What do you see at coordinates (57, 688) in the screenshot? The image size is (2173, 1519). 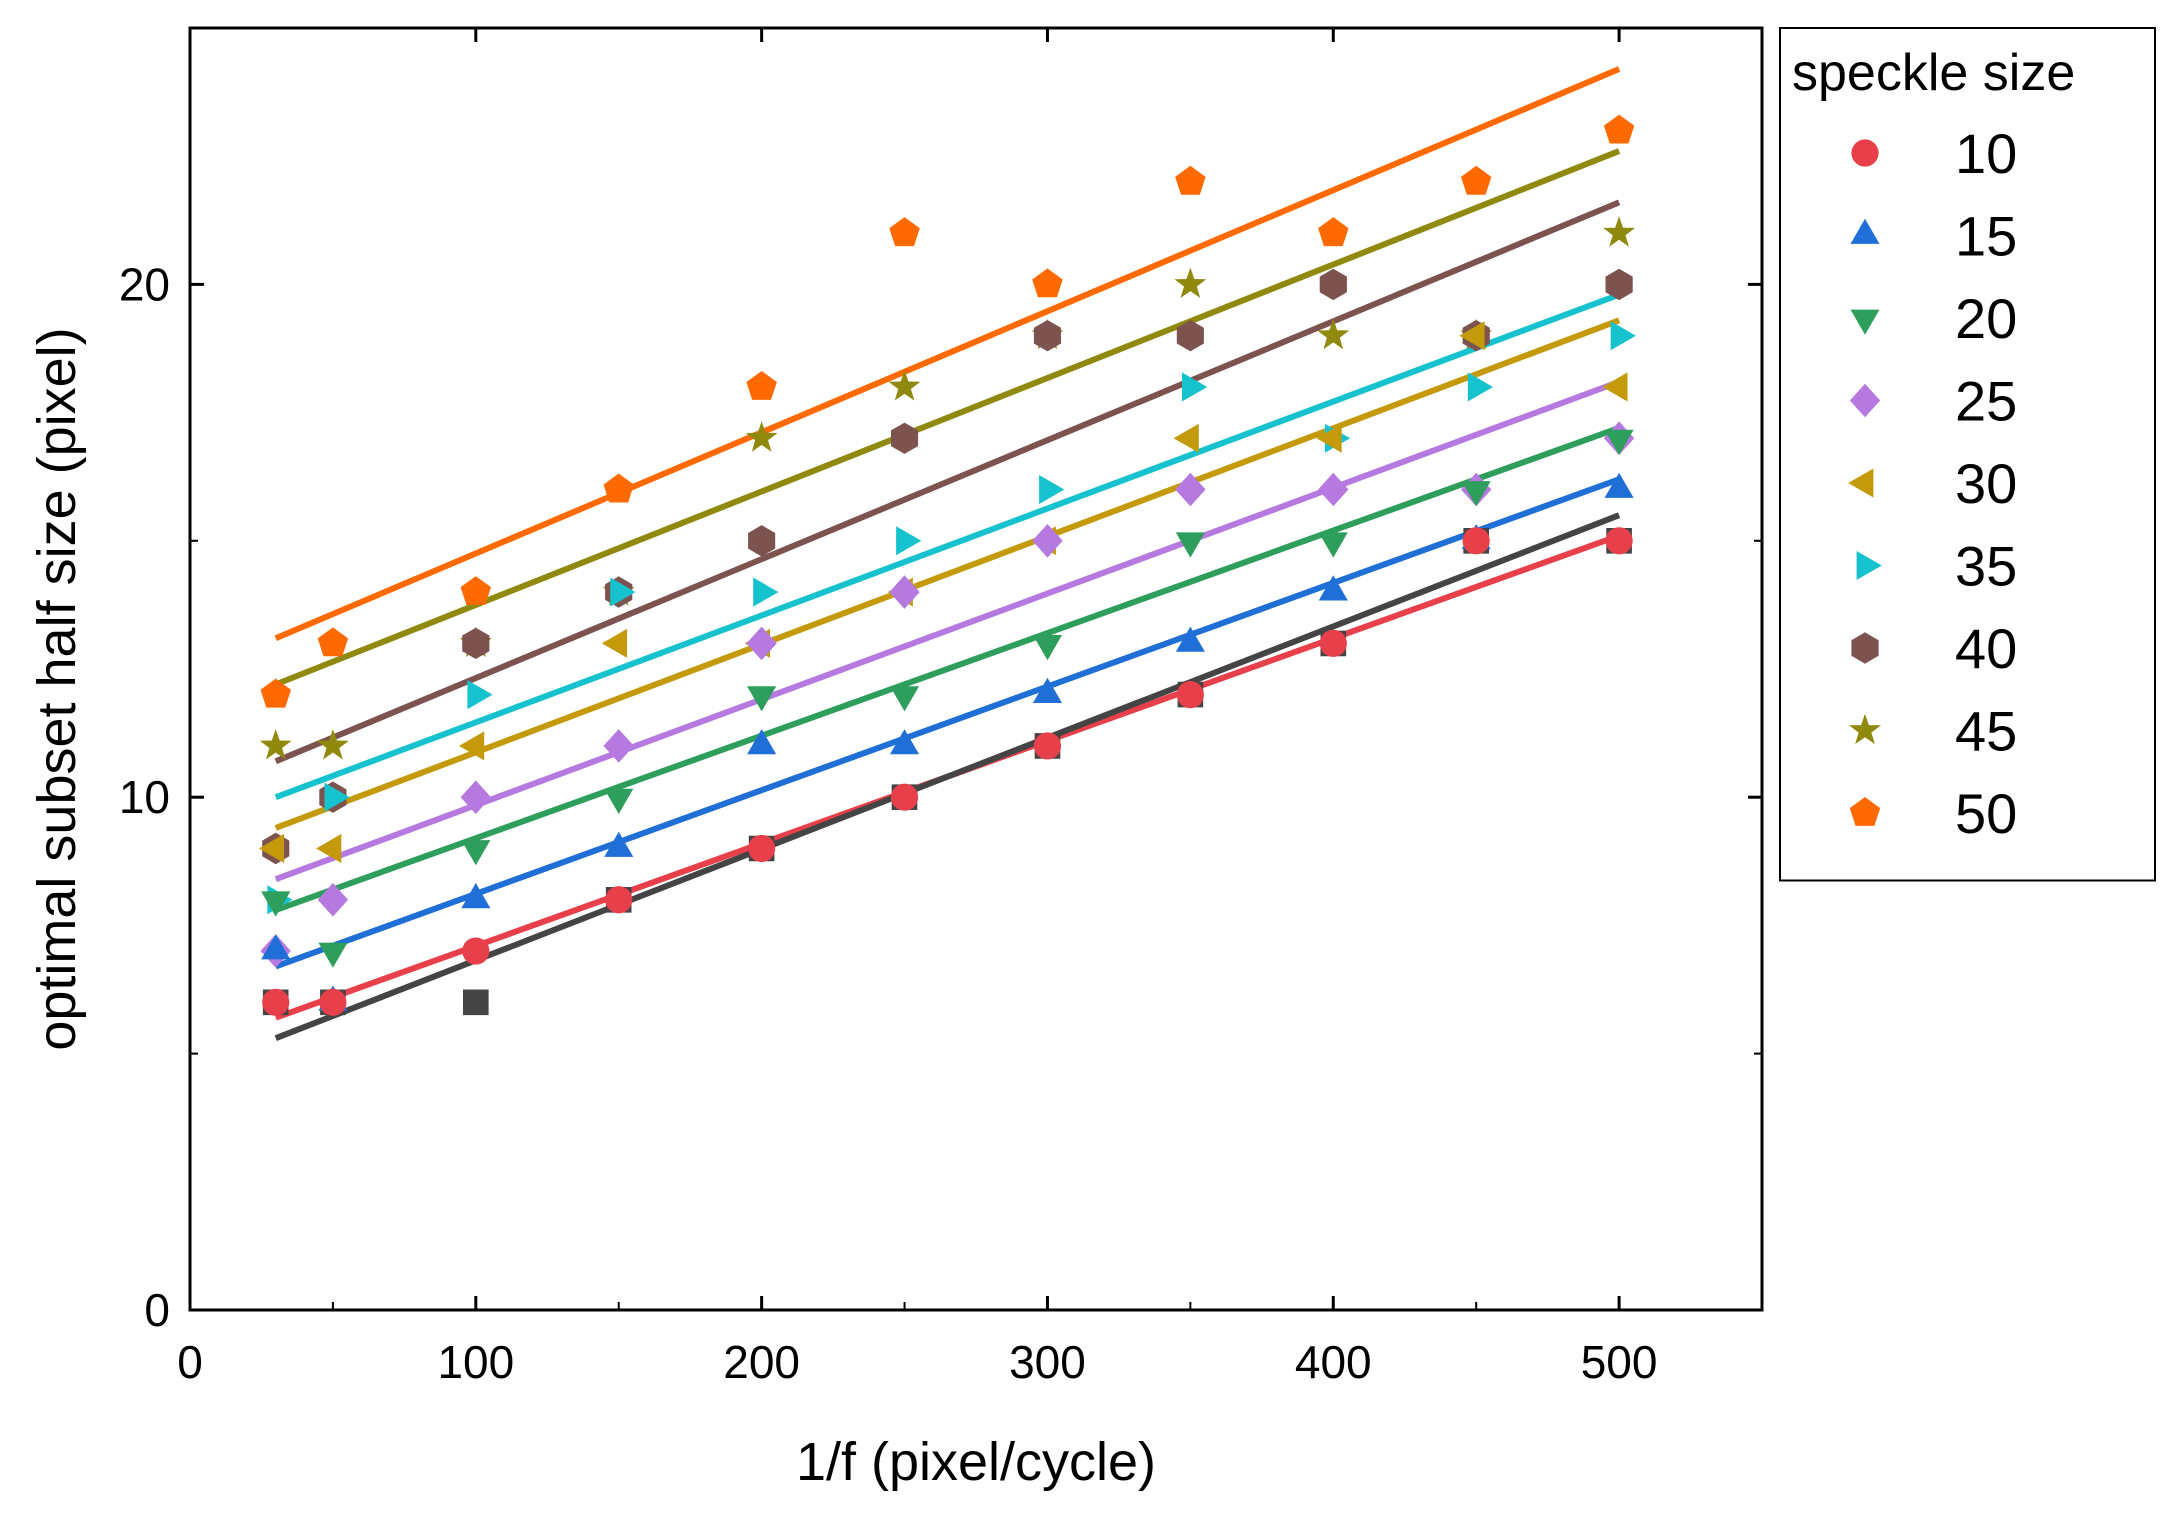 I see `y-axis-label: optimal subset half size (pixel)` at bounding box center [57, 688].